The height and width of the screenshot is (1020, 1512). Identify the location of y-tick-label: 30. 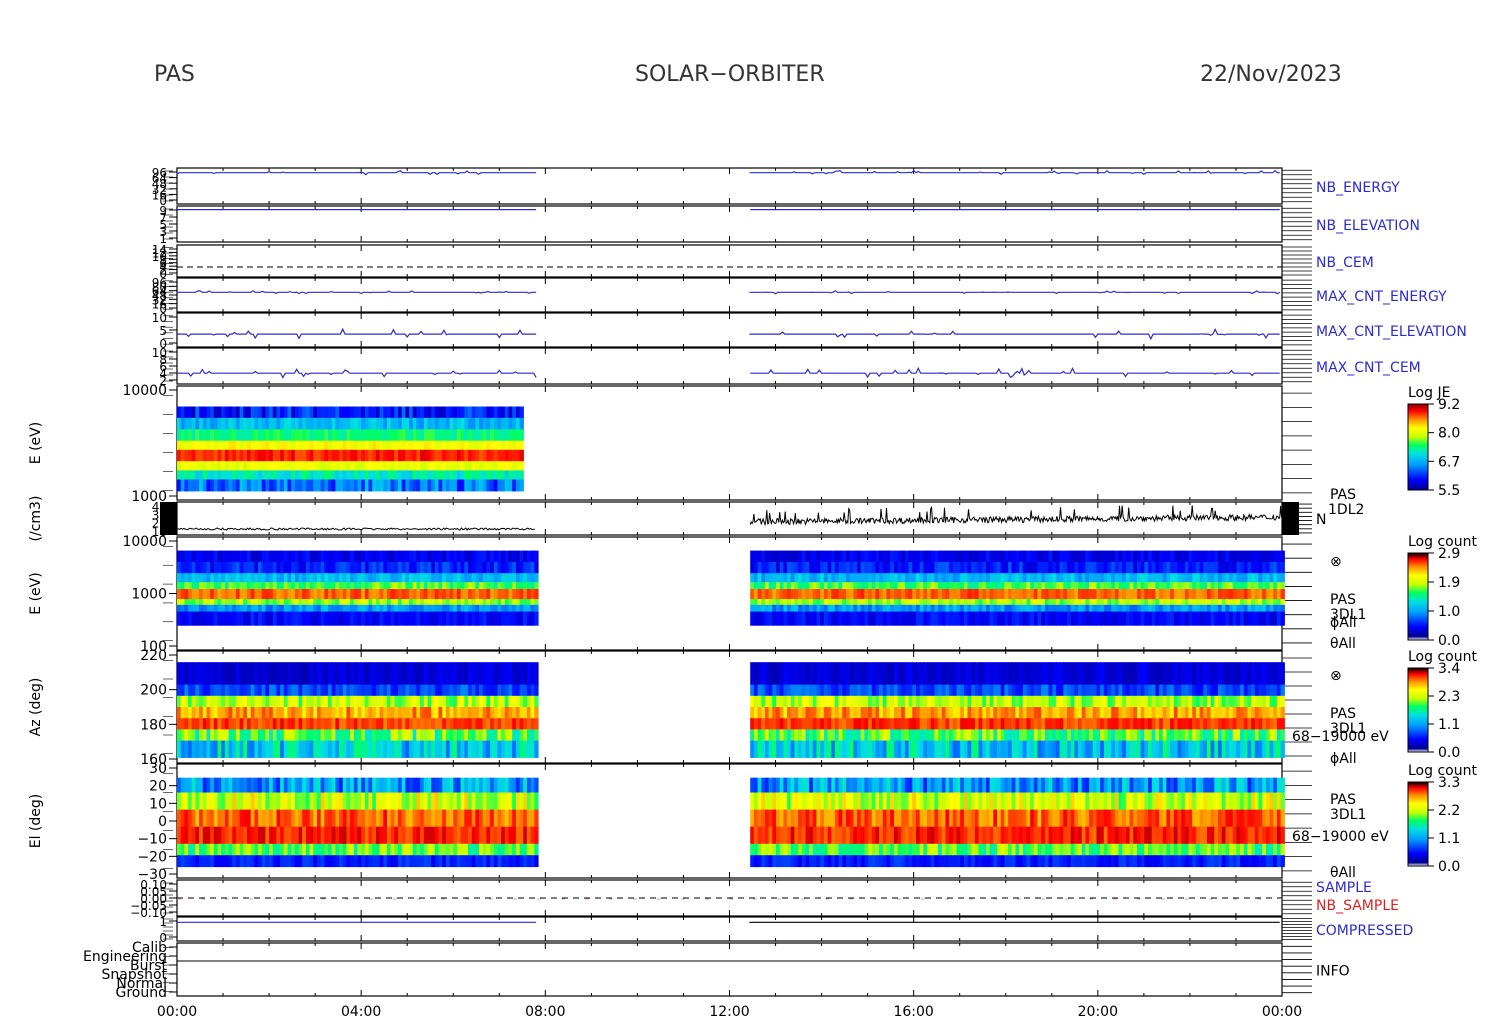
(158, 769).